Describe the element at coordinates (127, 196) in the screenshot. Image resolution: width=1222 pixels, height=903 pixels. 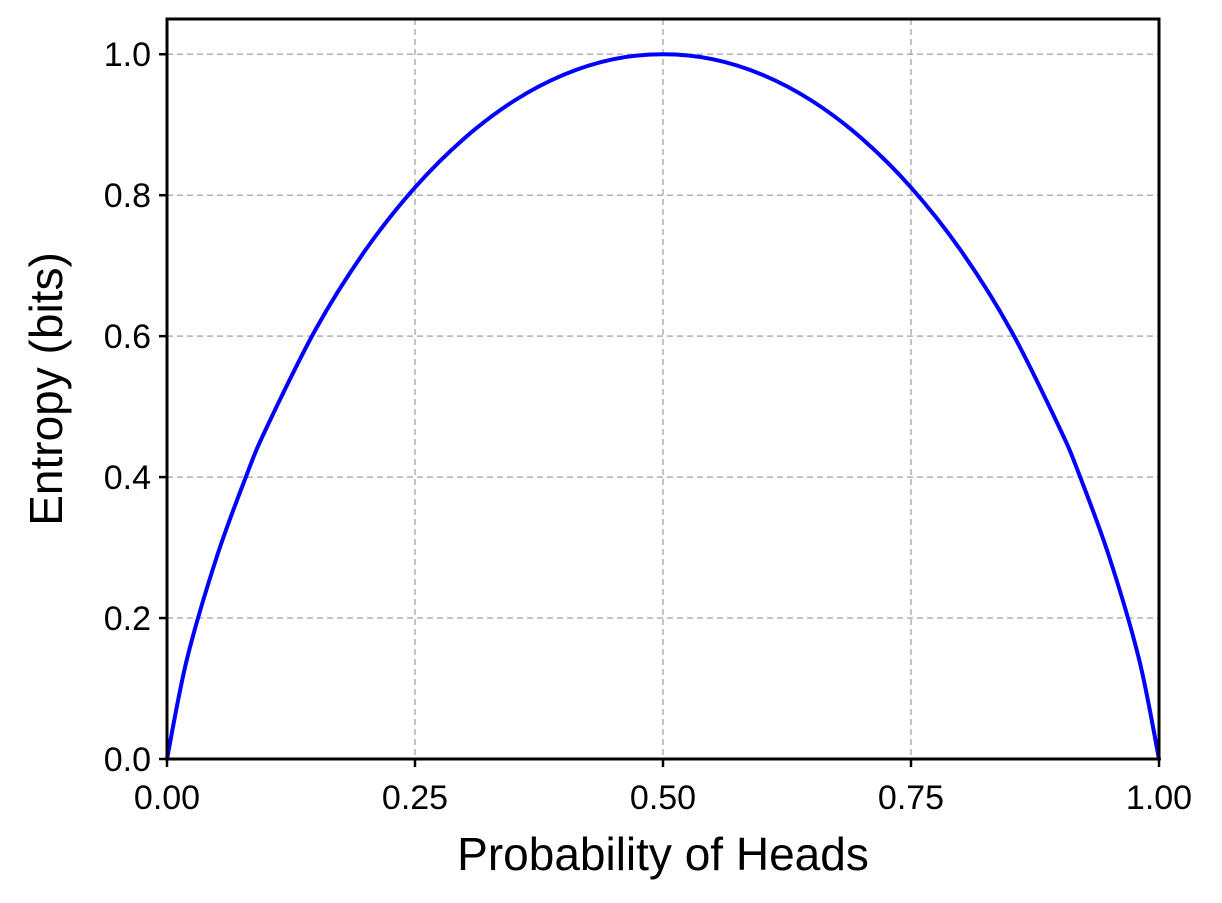
I see `y-tick-label: 0.8` at that location.